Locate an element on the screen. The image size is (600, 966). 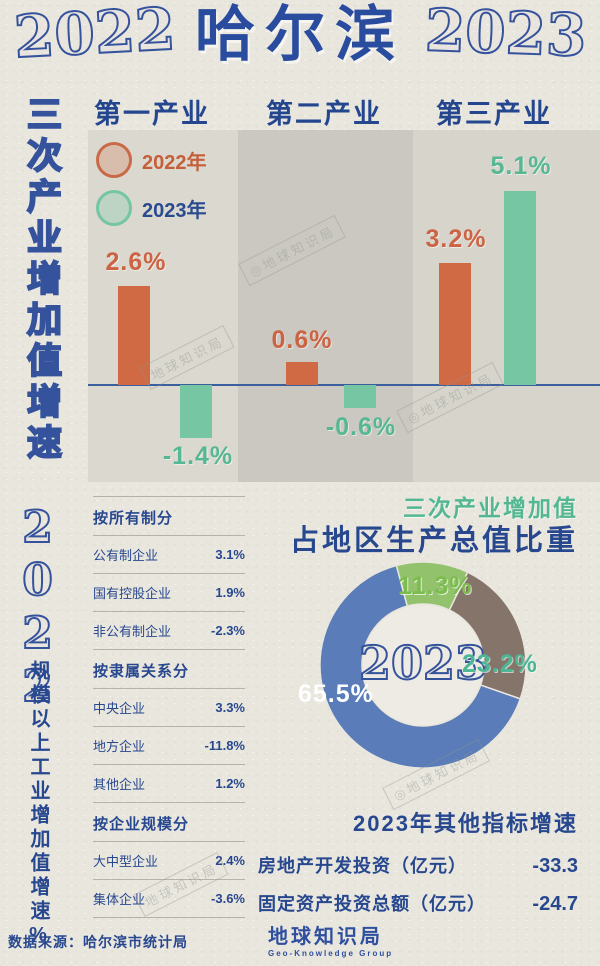
donut-slice is located at coordinates (420, 666).